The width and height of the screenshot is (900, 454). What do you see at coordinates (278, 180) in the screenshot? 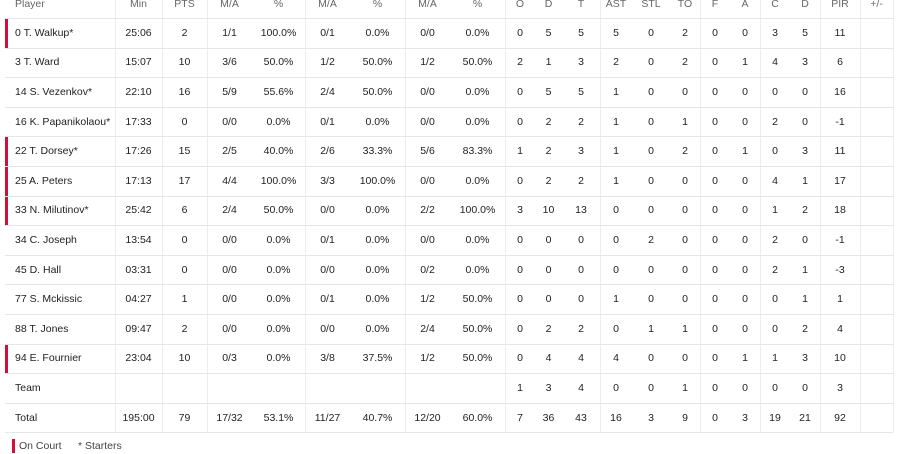
I see `stat-cell: 100.0%` at bounding box center [278, 180].